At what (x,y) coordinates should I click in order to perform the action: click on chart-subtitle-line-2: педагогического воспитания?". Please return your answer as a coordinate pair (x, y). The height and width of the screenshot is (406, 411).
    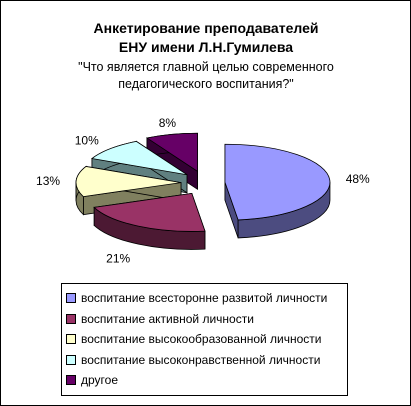
    Looking at the image, I should click on (206, 84).